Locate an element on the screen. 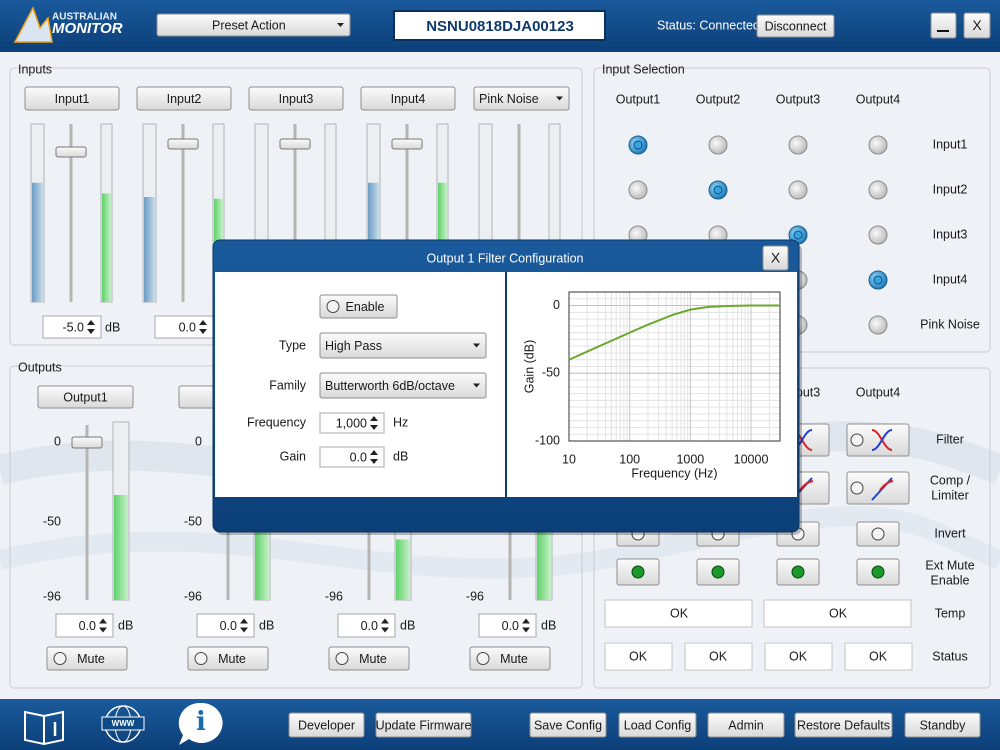 Image resolution: width=1000 pixels, height=750 pixels. footer-button: Load Config is located at coordinates (657, 725).